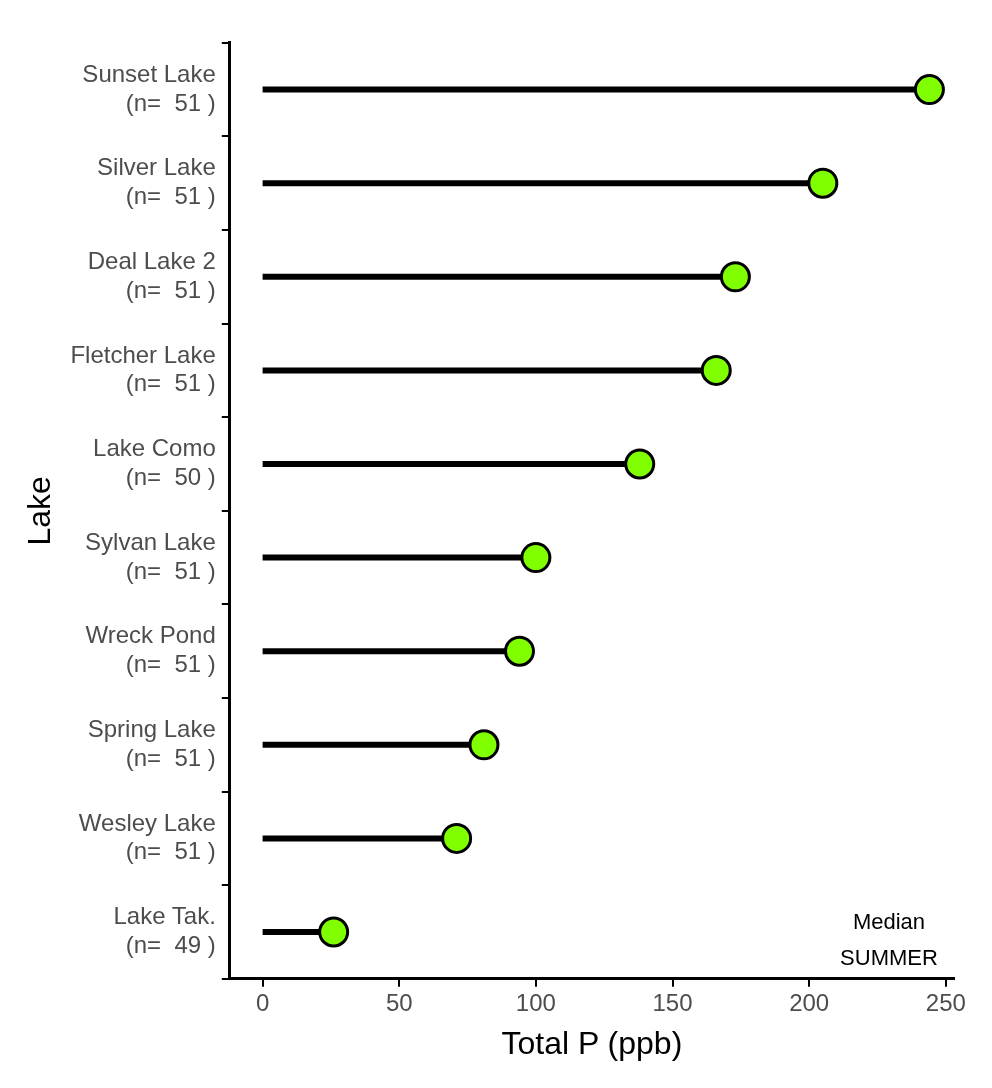 This screenshot has width=992, height=1088. I want to click on x-tick-label: 100, so click(535, 1002).